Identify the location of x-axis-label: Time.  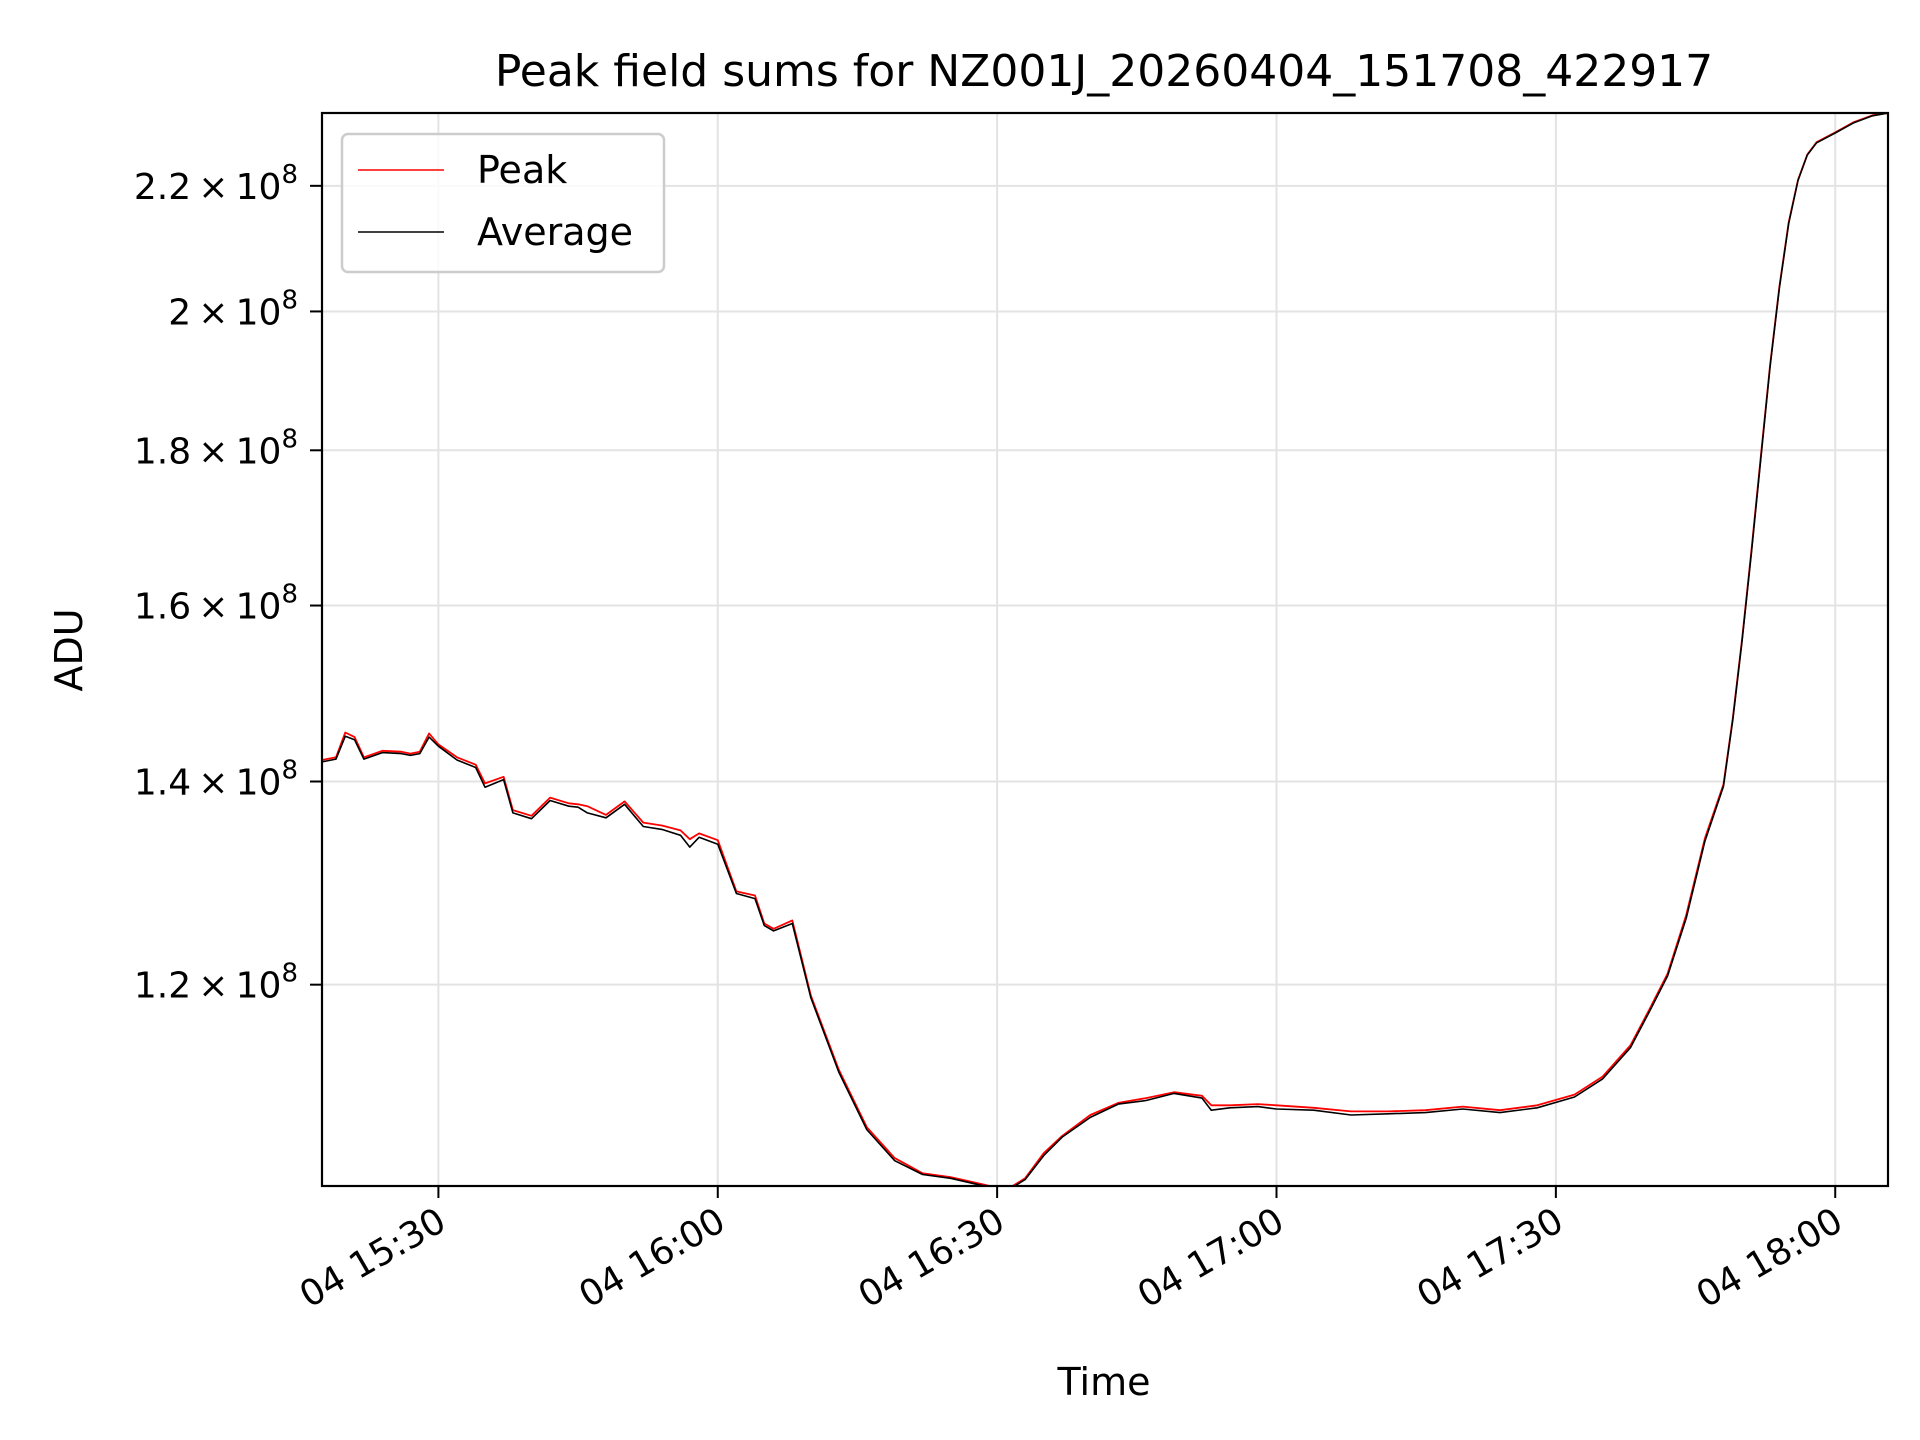
(1104, 1382).